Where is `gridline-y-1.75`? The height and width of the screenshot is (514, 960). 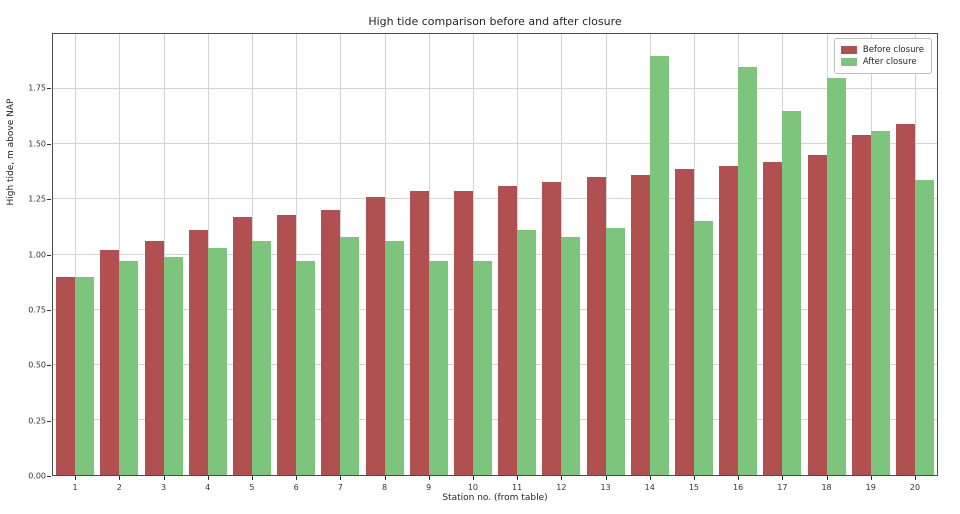
gridline-y-1.75 is located at coordinates (495, 89).